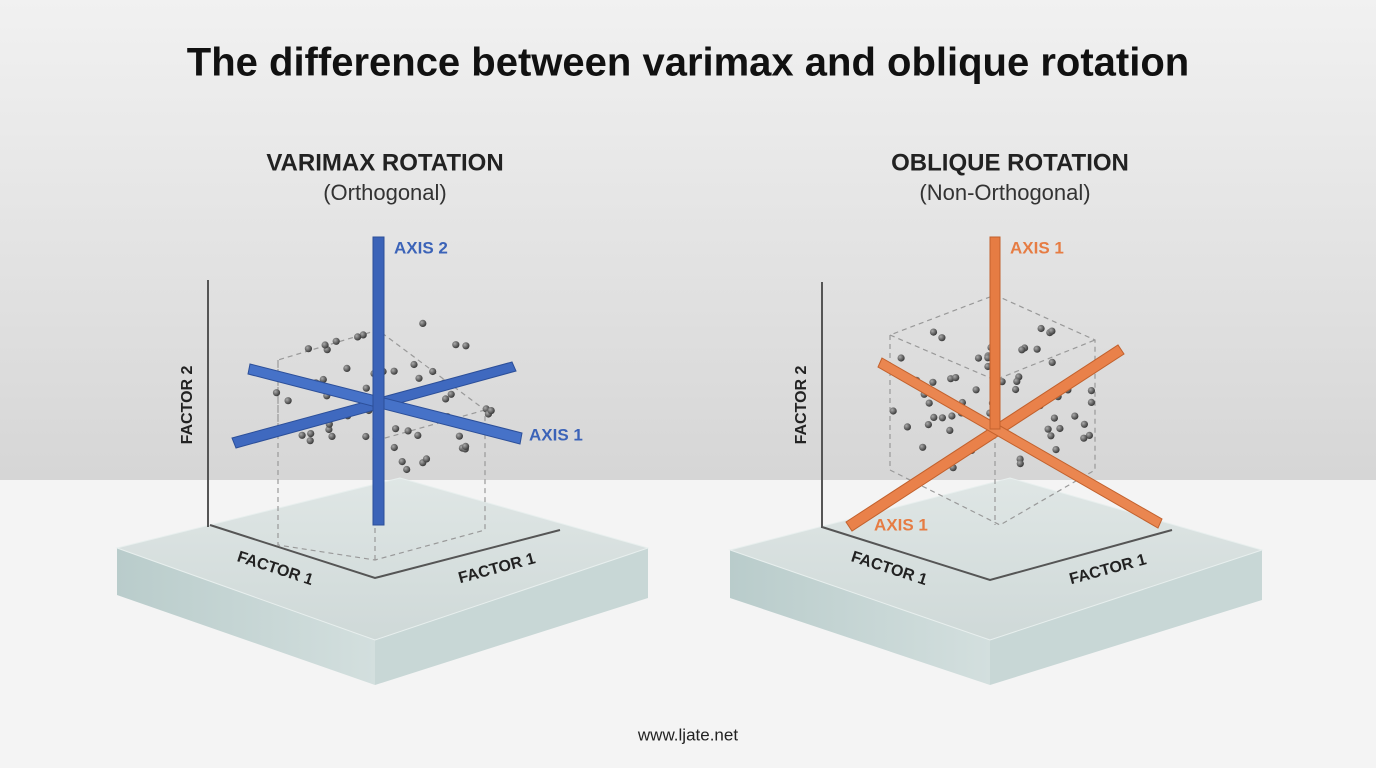 The image size is (1376, 768). I want to click on panel-subheading: (Non-Orthogonal), so click(1004, 192).